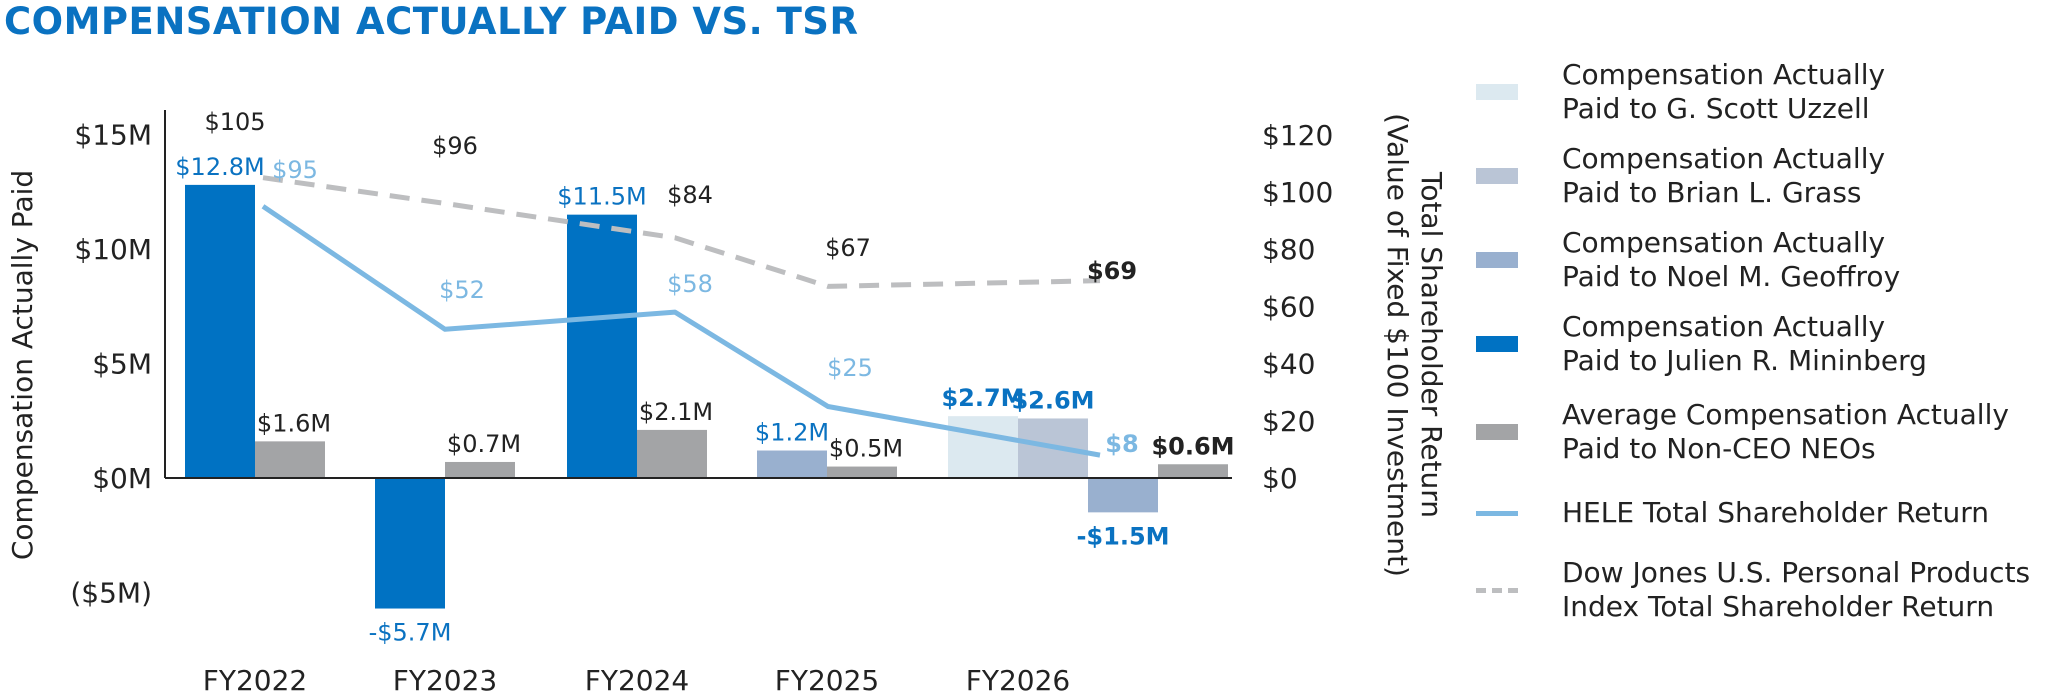 Image resolution: width=2061 pixels, height=697 pixels. I want to click on legend-label-line: Paid to Julien R. Mininberg, so click(1744, 360).